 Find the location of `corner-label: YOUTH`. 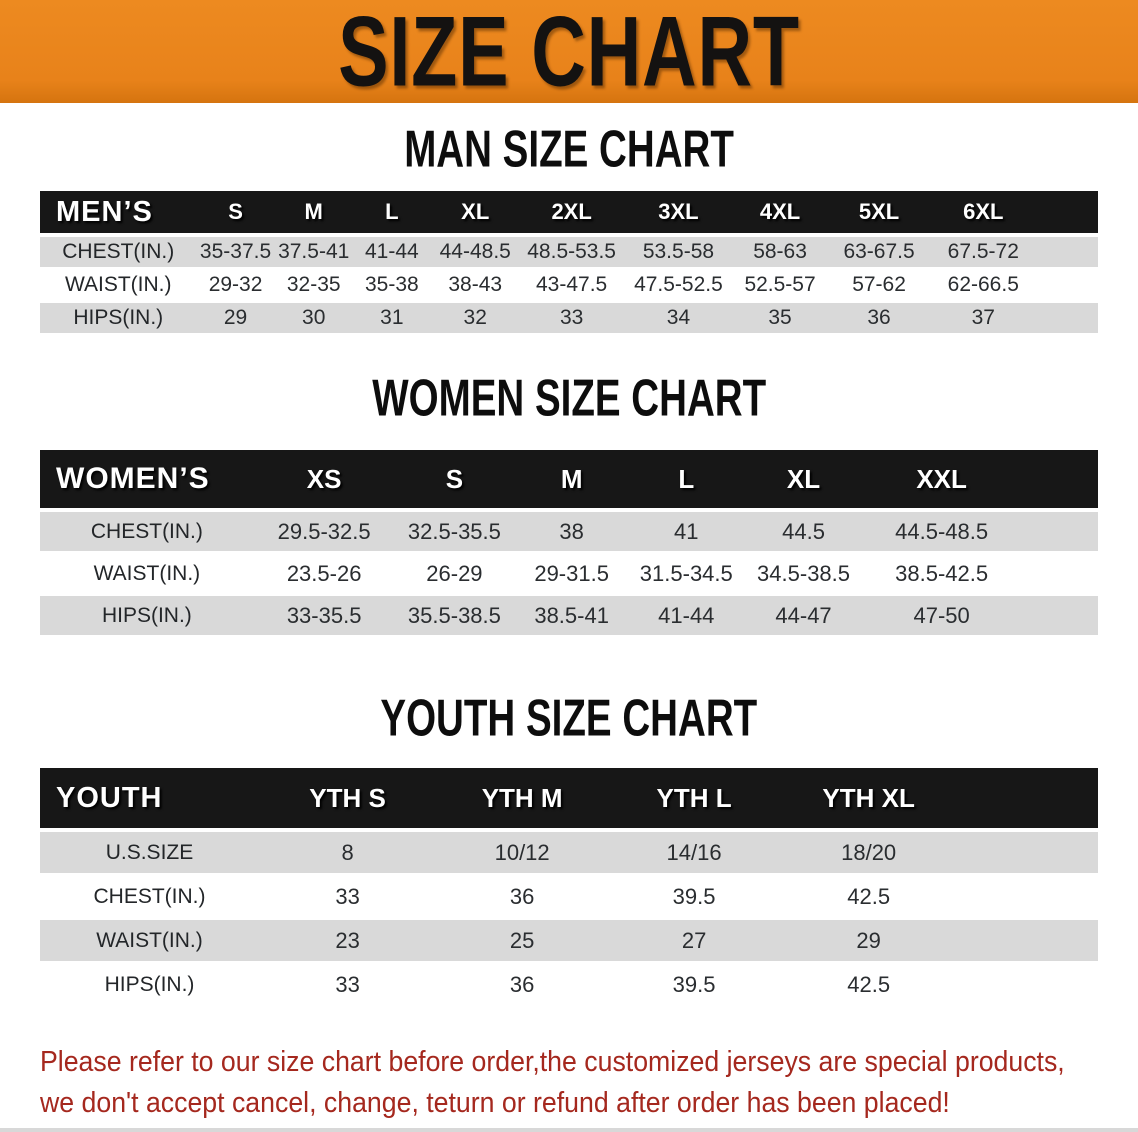

corner-label: YOUTH is located at coordinates (149, 800).